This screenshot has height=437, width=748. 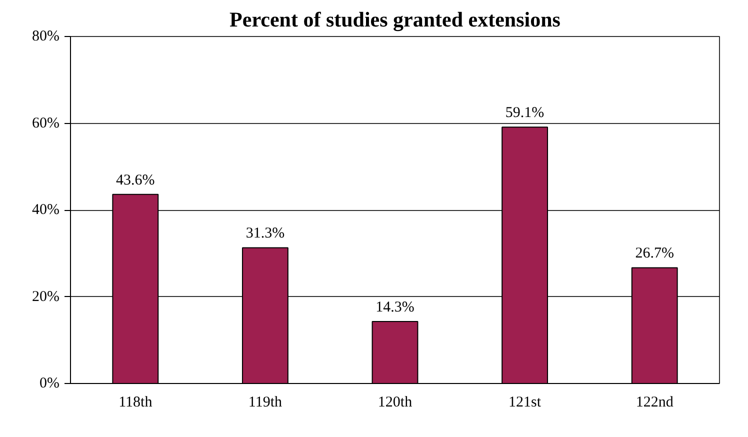 I want to click on data-label: 31.3%, so click(x=265, y=234).